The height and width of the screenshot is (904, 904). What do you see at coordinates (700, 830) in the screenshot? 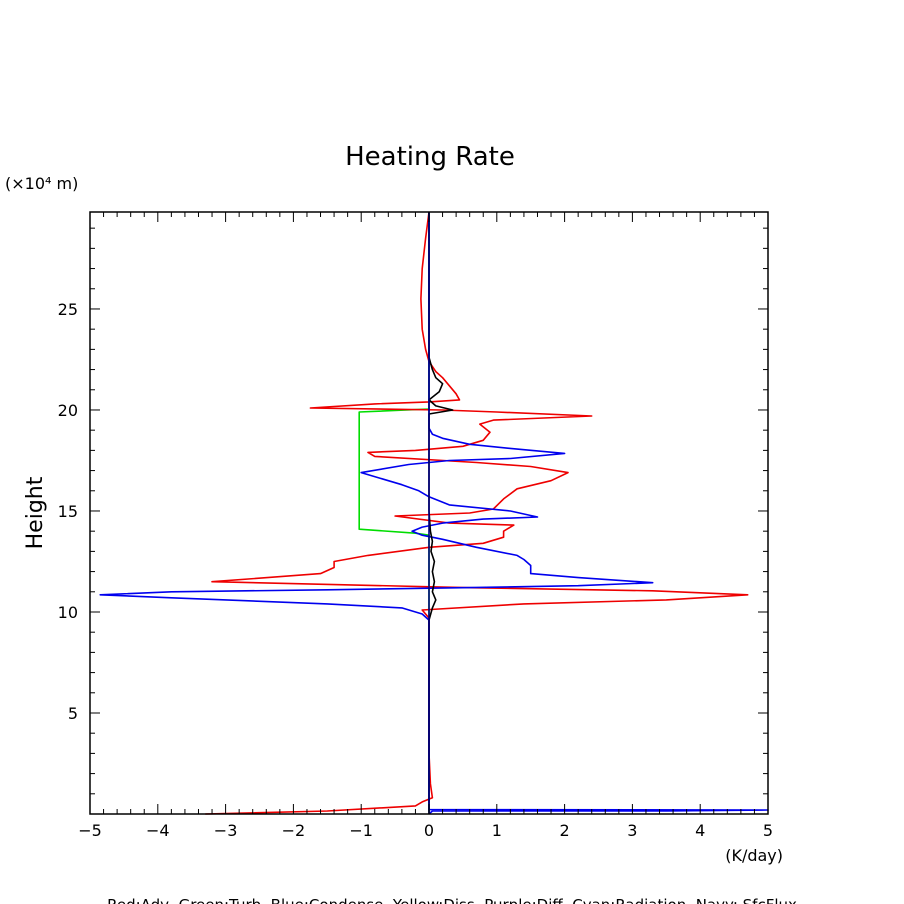
I see `x-tick-label: 4` at bounding box center [700, 830].